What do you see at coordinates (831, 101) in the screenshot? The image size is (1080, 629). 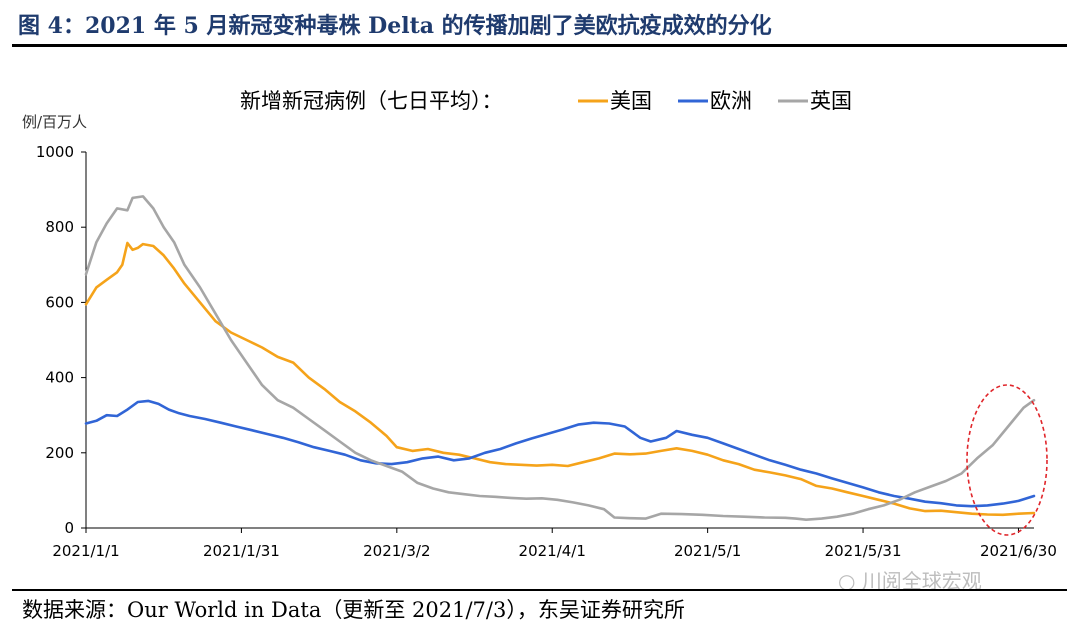 I see `legend-label: 英国` at bounding box center [831, 101].